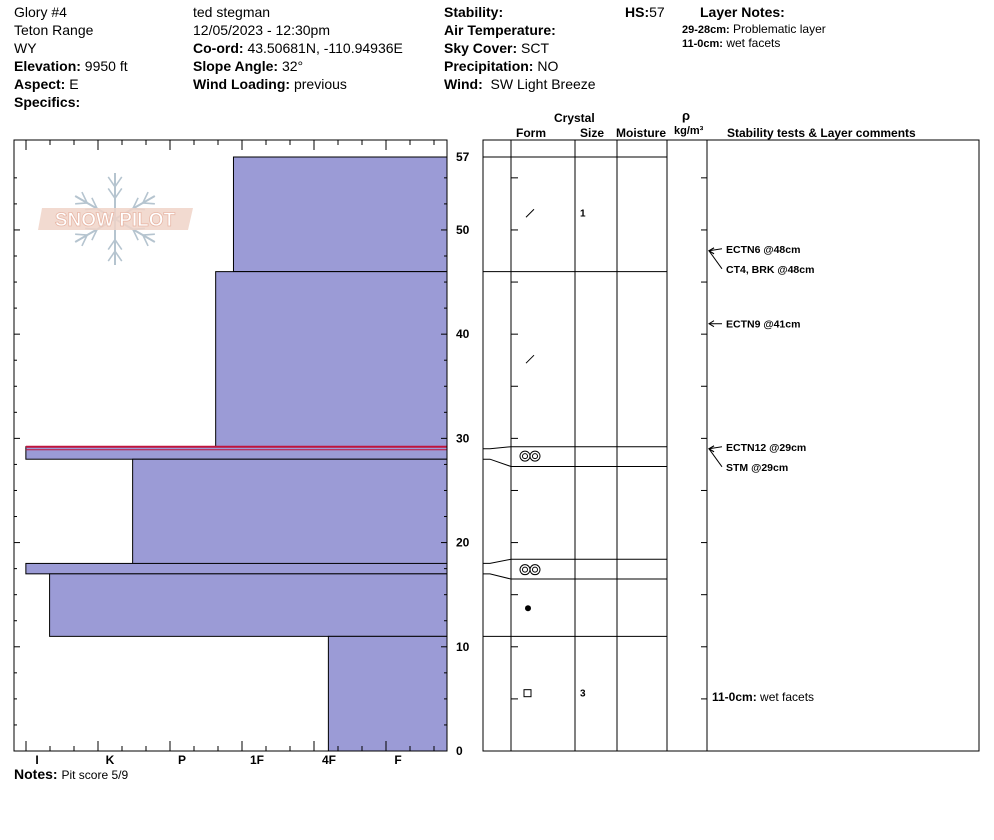 The width and height of the screenshot is (994, 840). Describe the element at coordinates (36, 760) in the screenshot. I see `hardness-label: I` at that location.